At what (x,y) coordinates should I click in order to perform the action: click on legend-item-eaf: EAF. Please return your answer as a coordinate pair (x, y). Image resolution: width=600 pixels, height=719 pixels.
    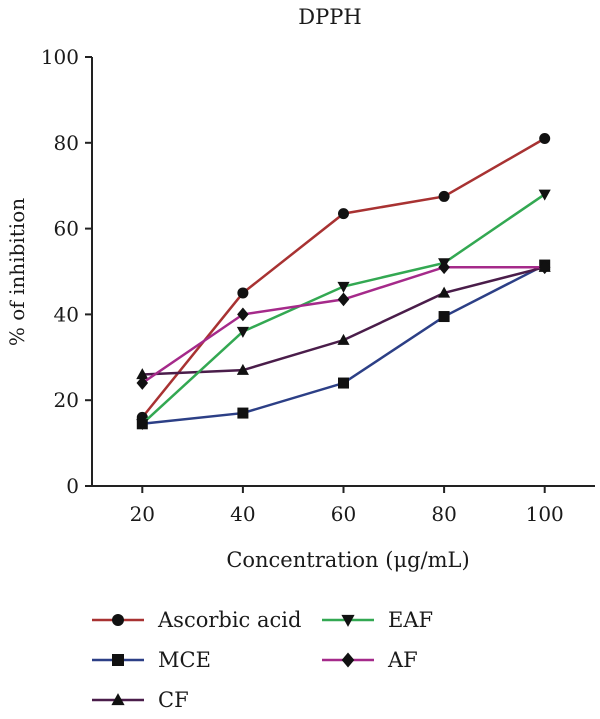
    Looking at the image, I should click on (377, 620).